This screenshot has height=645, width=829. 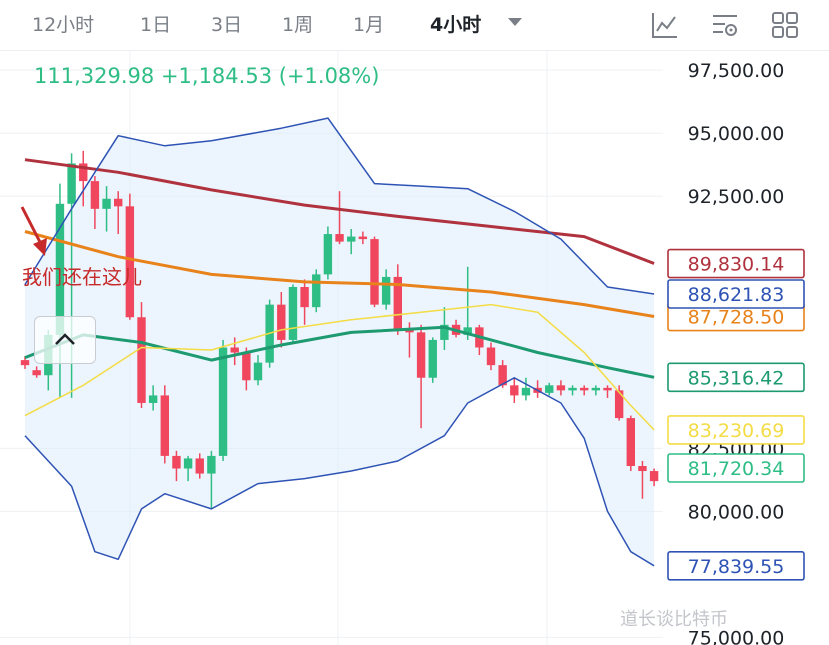 I want to click on y-tick-label: 92,500.00, so click(x=736, y=197).